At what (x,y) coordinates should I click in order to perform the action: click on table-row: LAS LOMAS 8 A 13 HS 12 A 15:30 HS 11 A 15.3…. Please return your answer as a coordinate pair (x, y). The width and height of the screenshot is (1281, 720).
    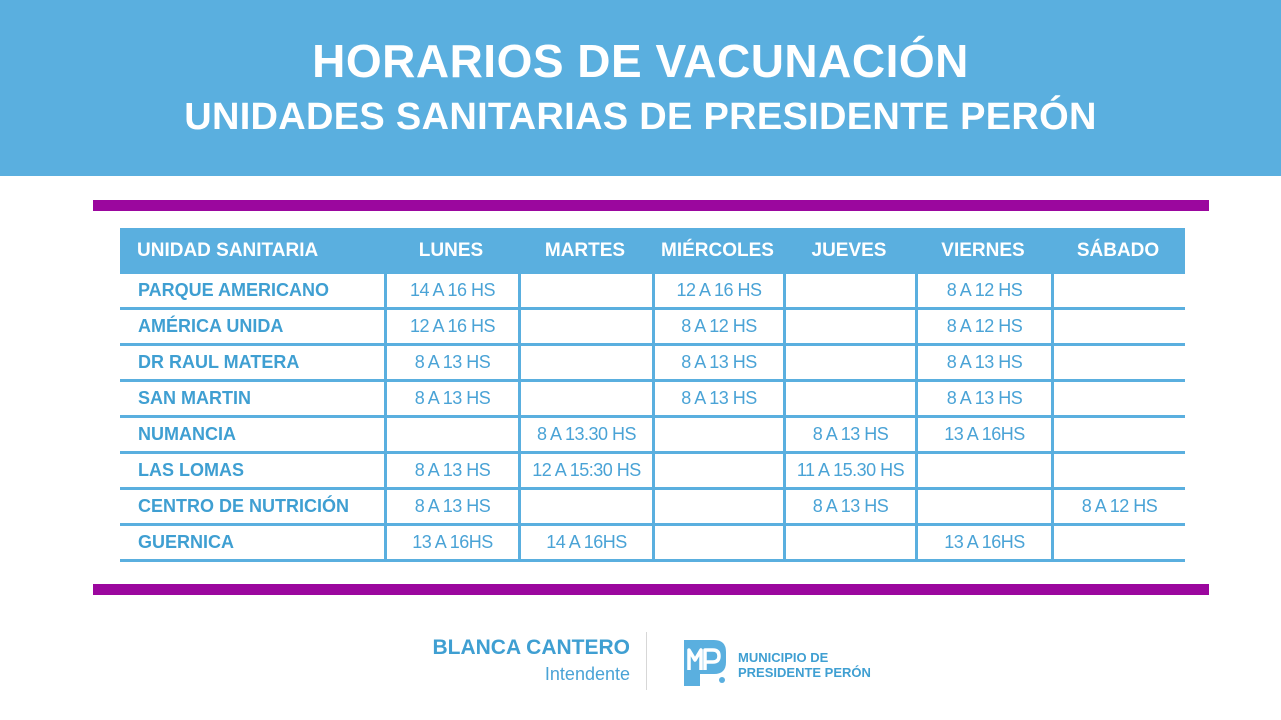
    Looking at the image, I should click on (652, 472).